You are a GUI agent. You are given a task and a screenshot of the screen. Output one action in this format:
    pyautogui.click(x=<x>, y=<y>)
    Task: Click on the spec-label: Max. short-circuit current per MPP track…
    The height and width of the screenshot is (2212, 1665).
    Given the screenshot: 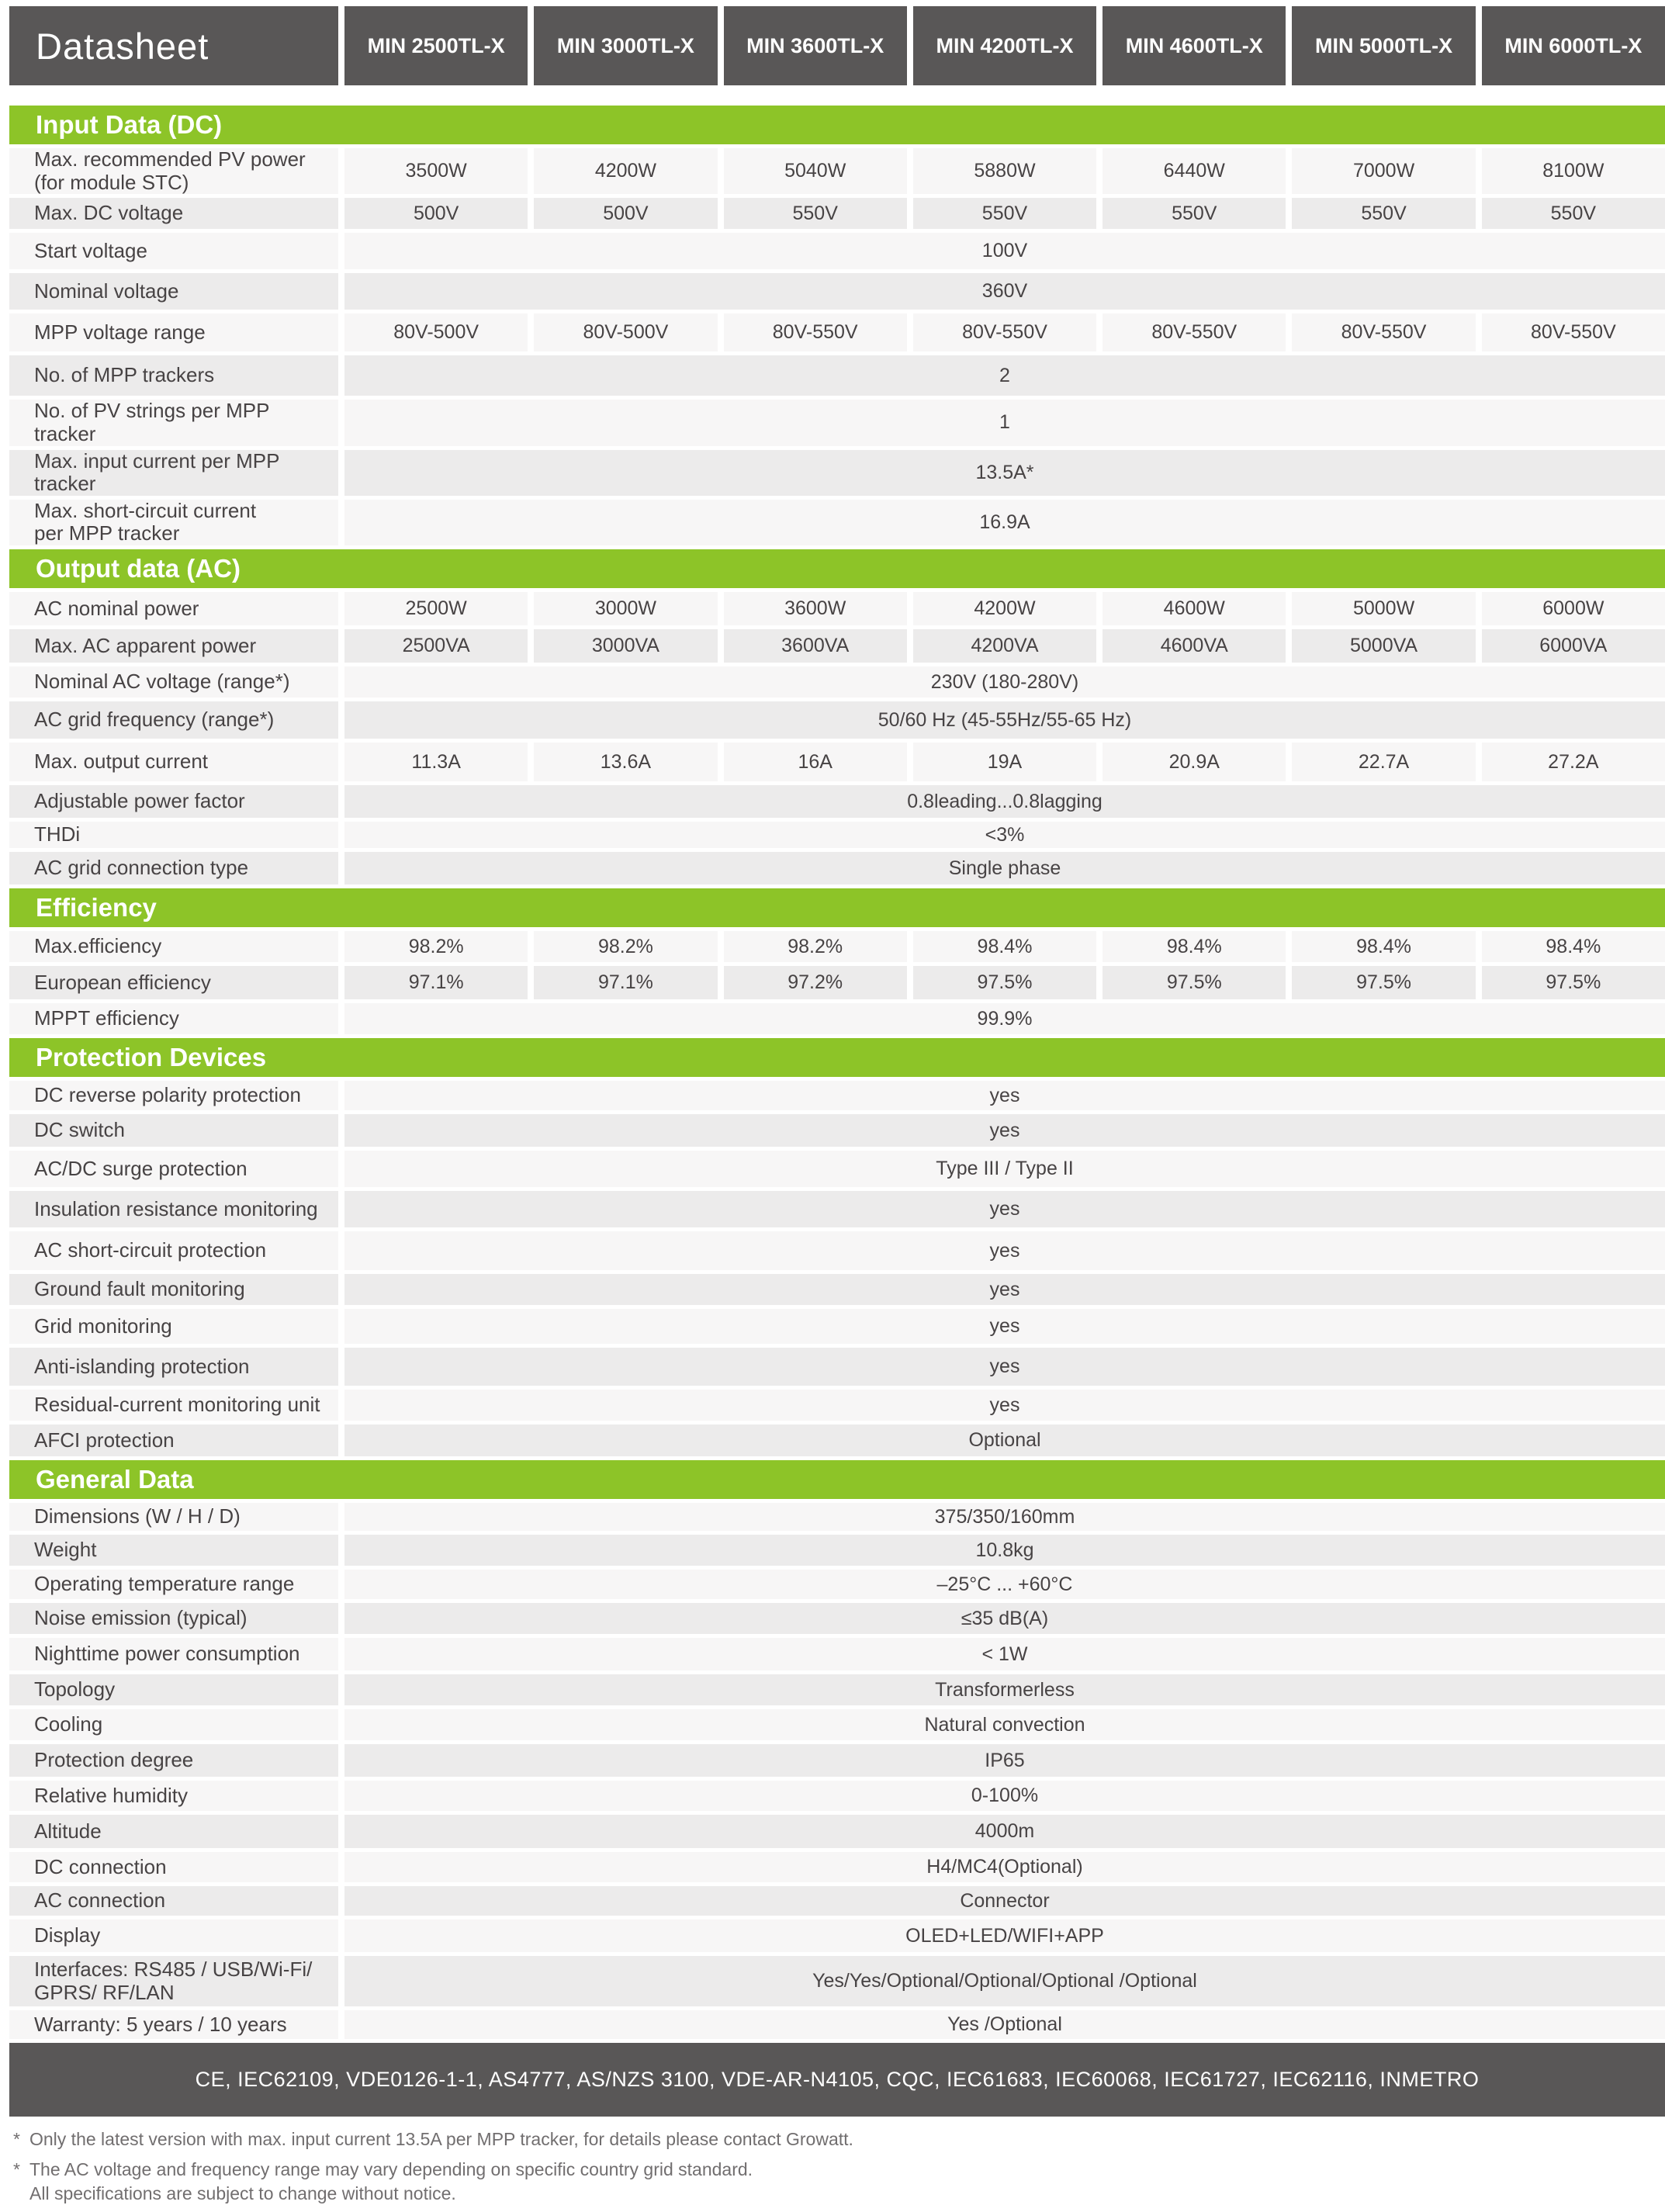 What is the action you would take?
    pyautogui.click(x=173, y=522)
    